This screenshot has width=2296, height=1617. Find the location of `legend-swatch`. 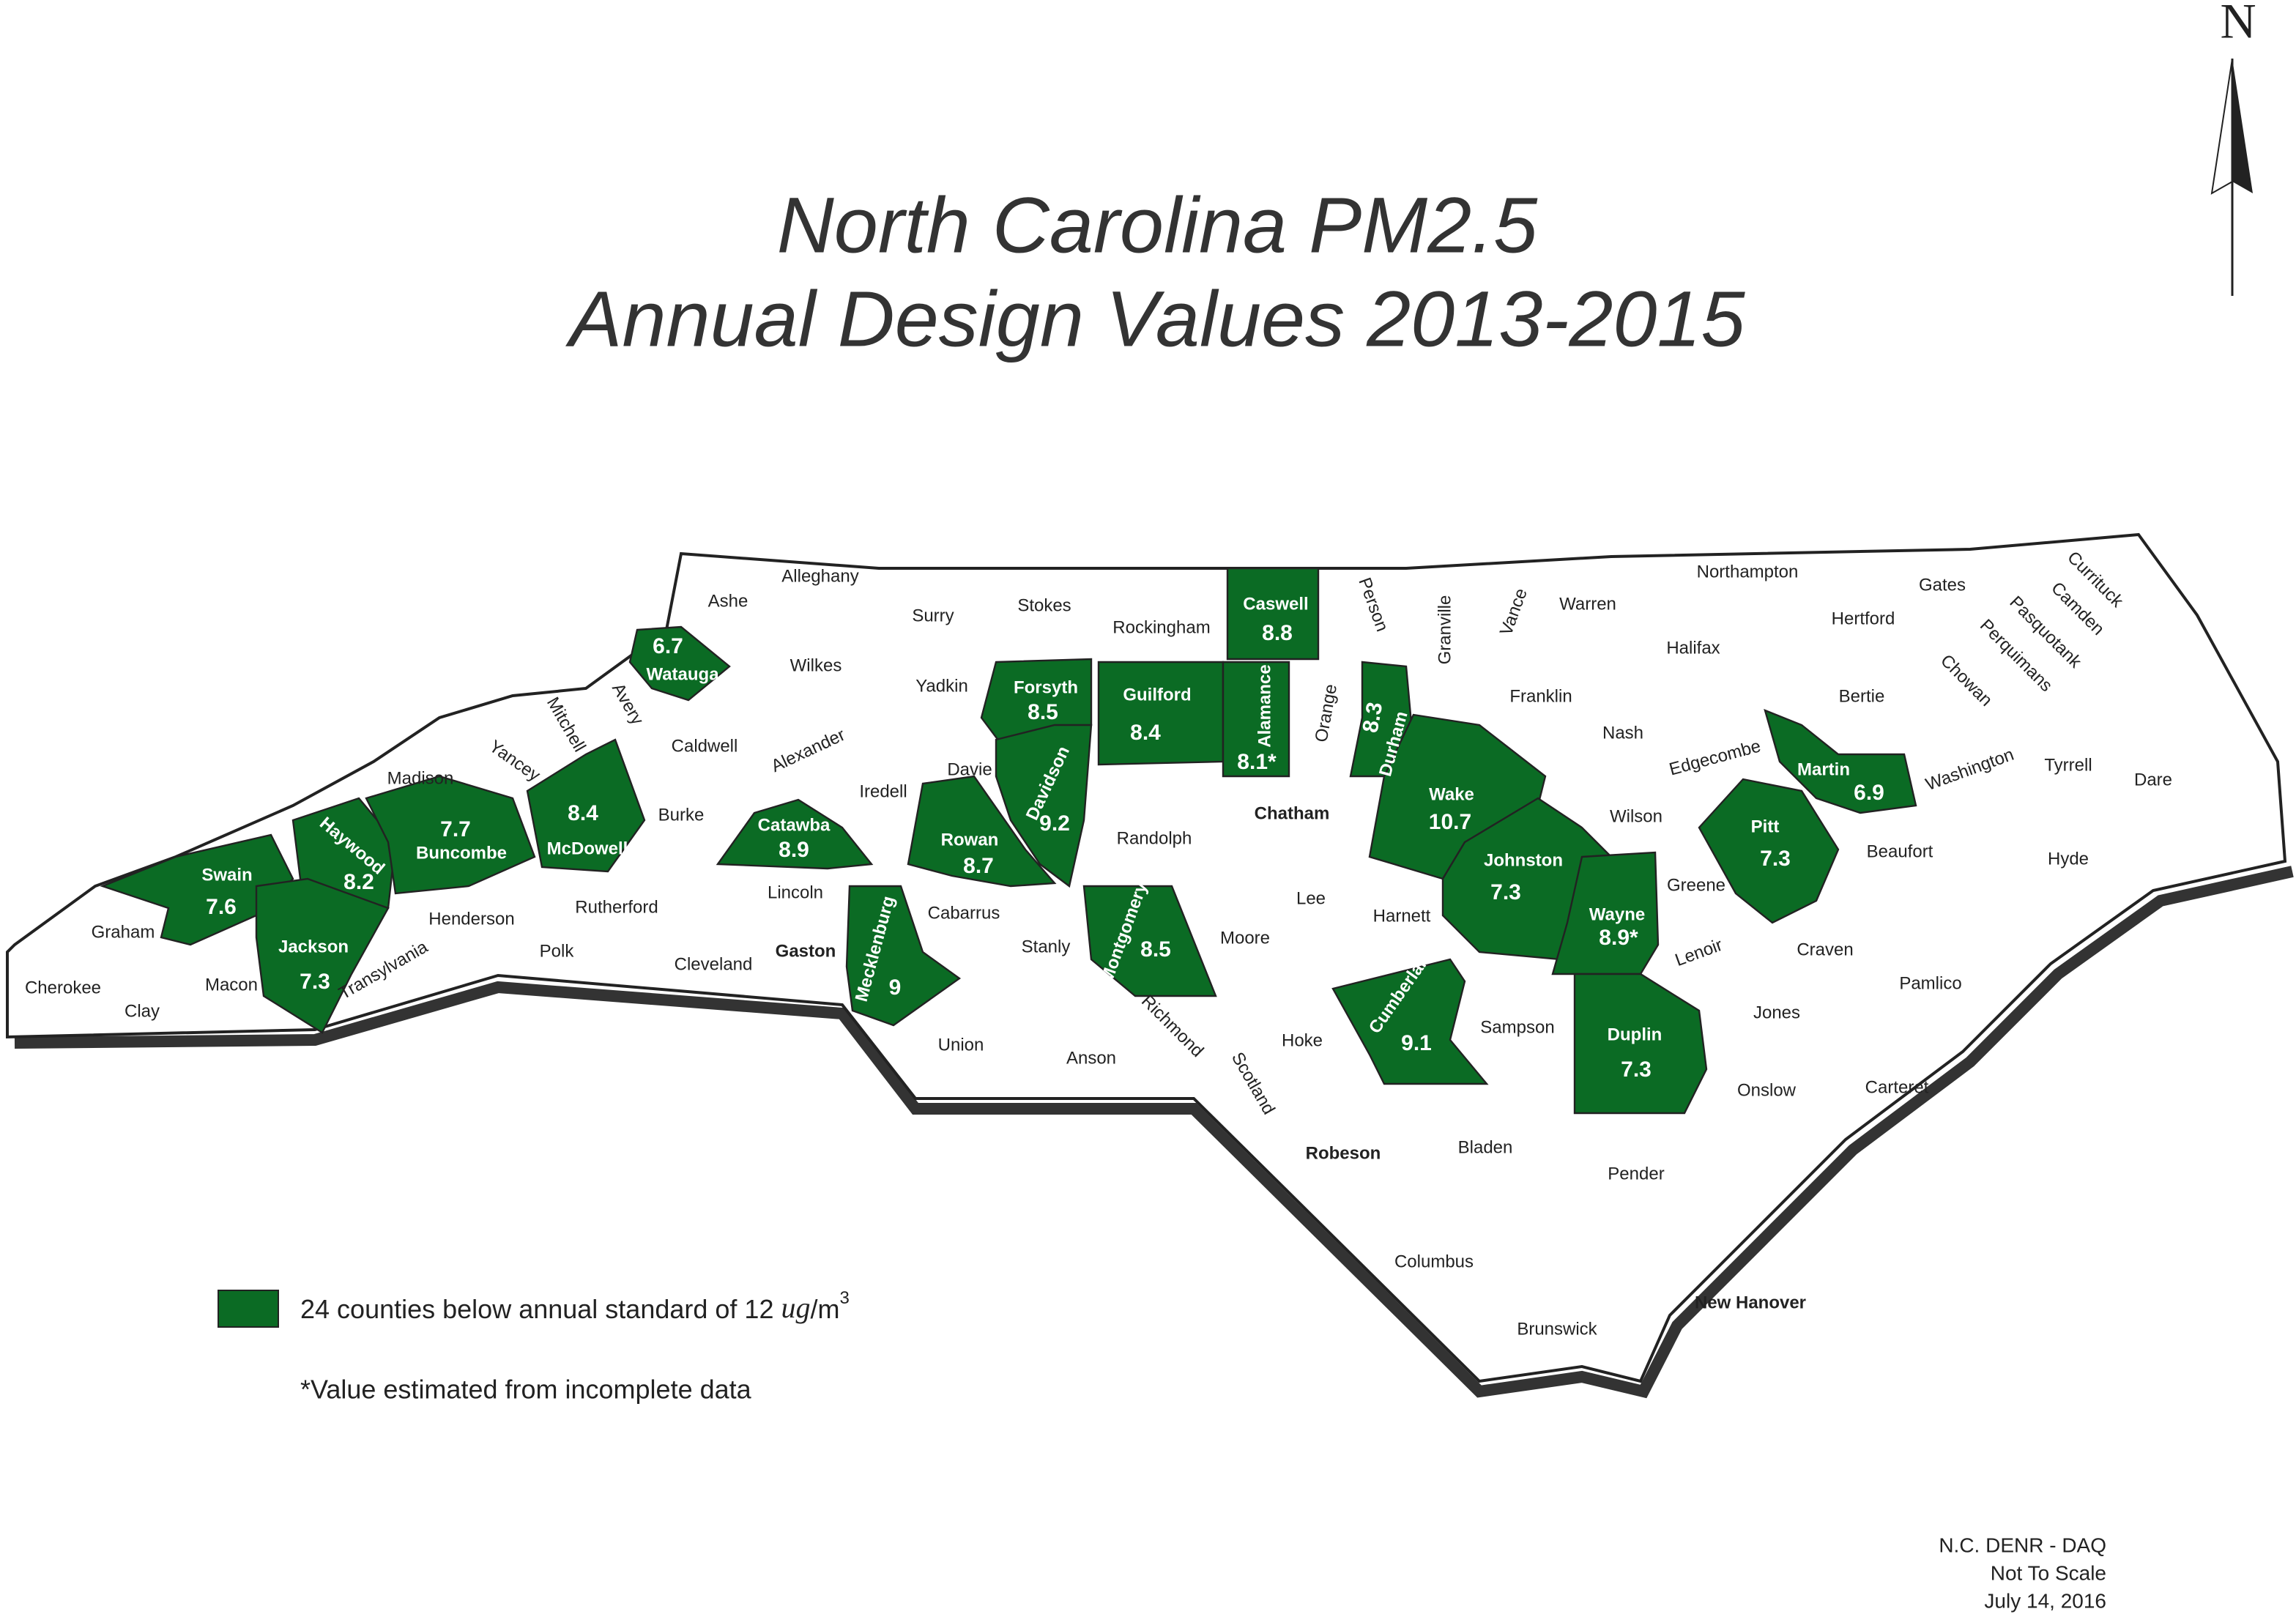

legend-swatch is located at coordinates (248, 1309).